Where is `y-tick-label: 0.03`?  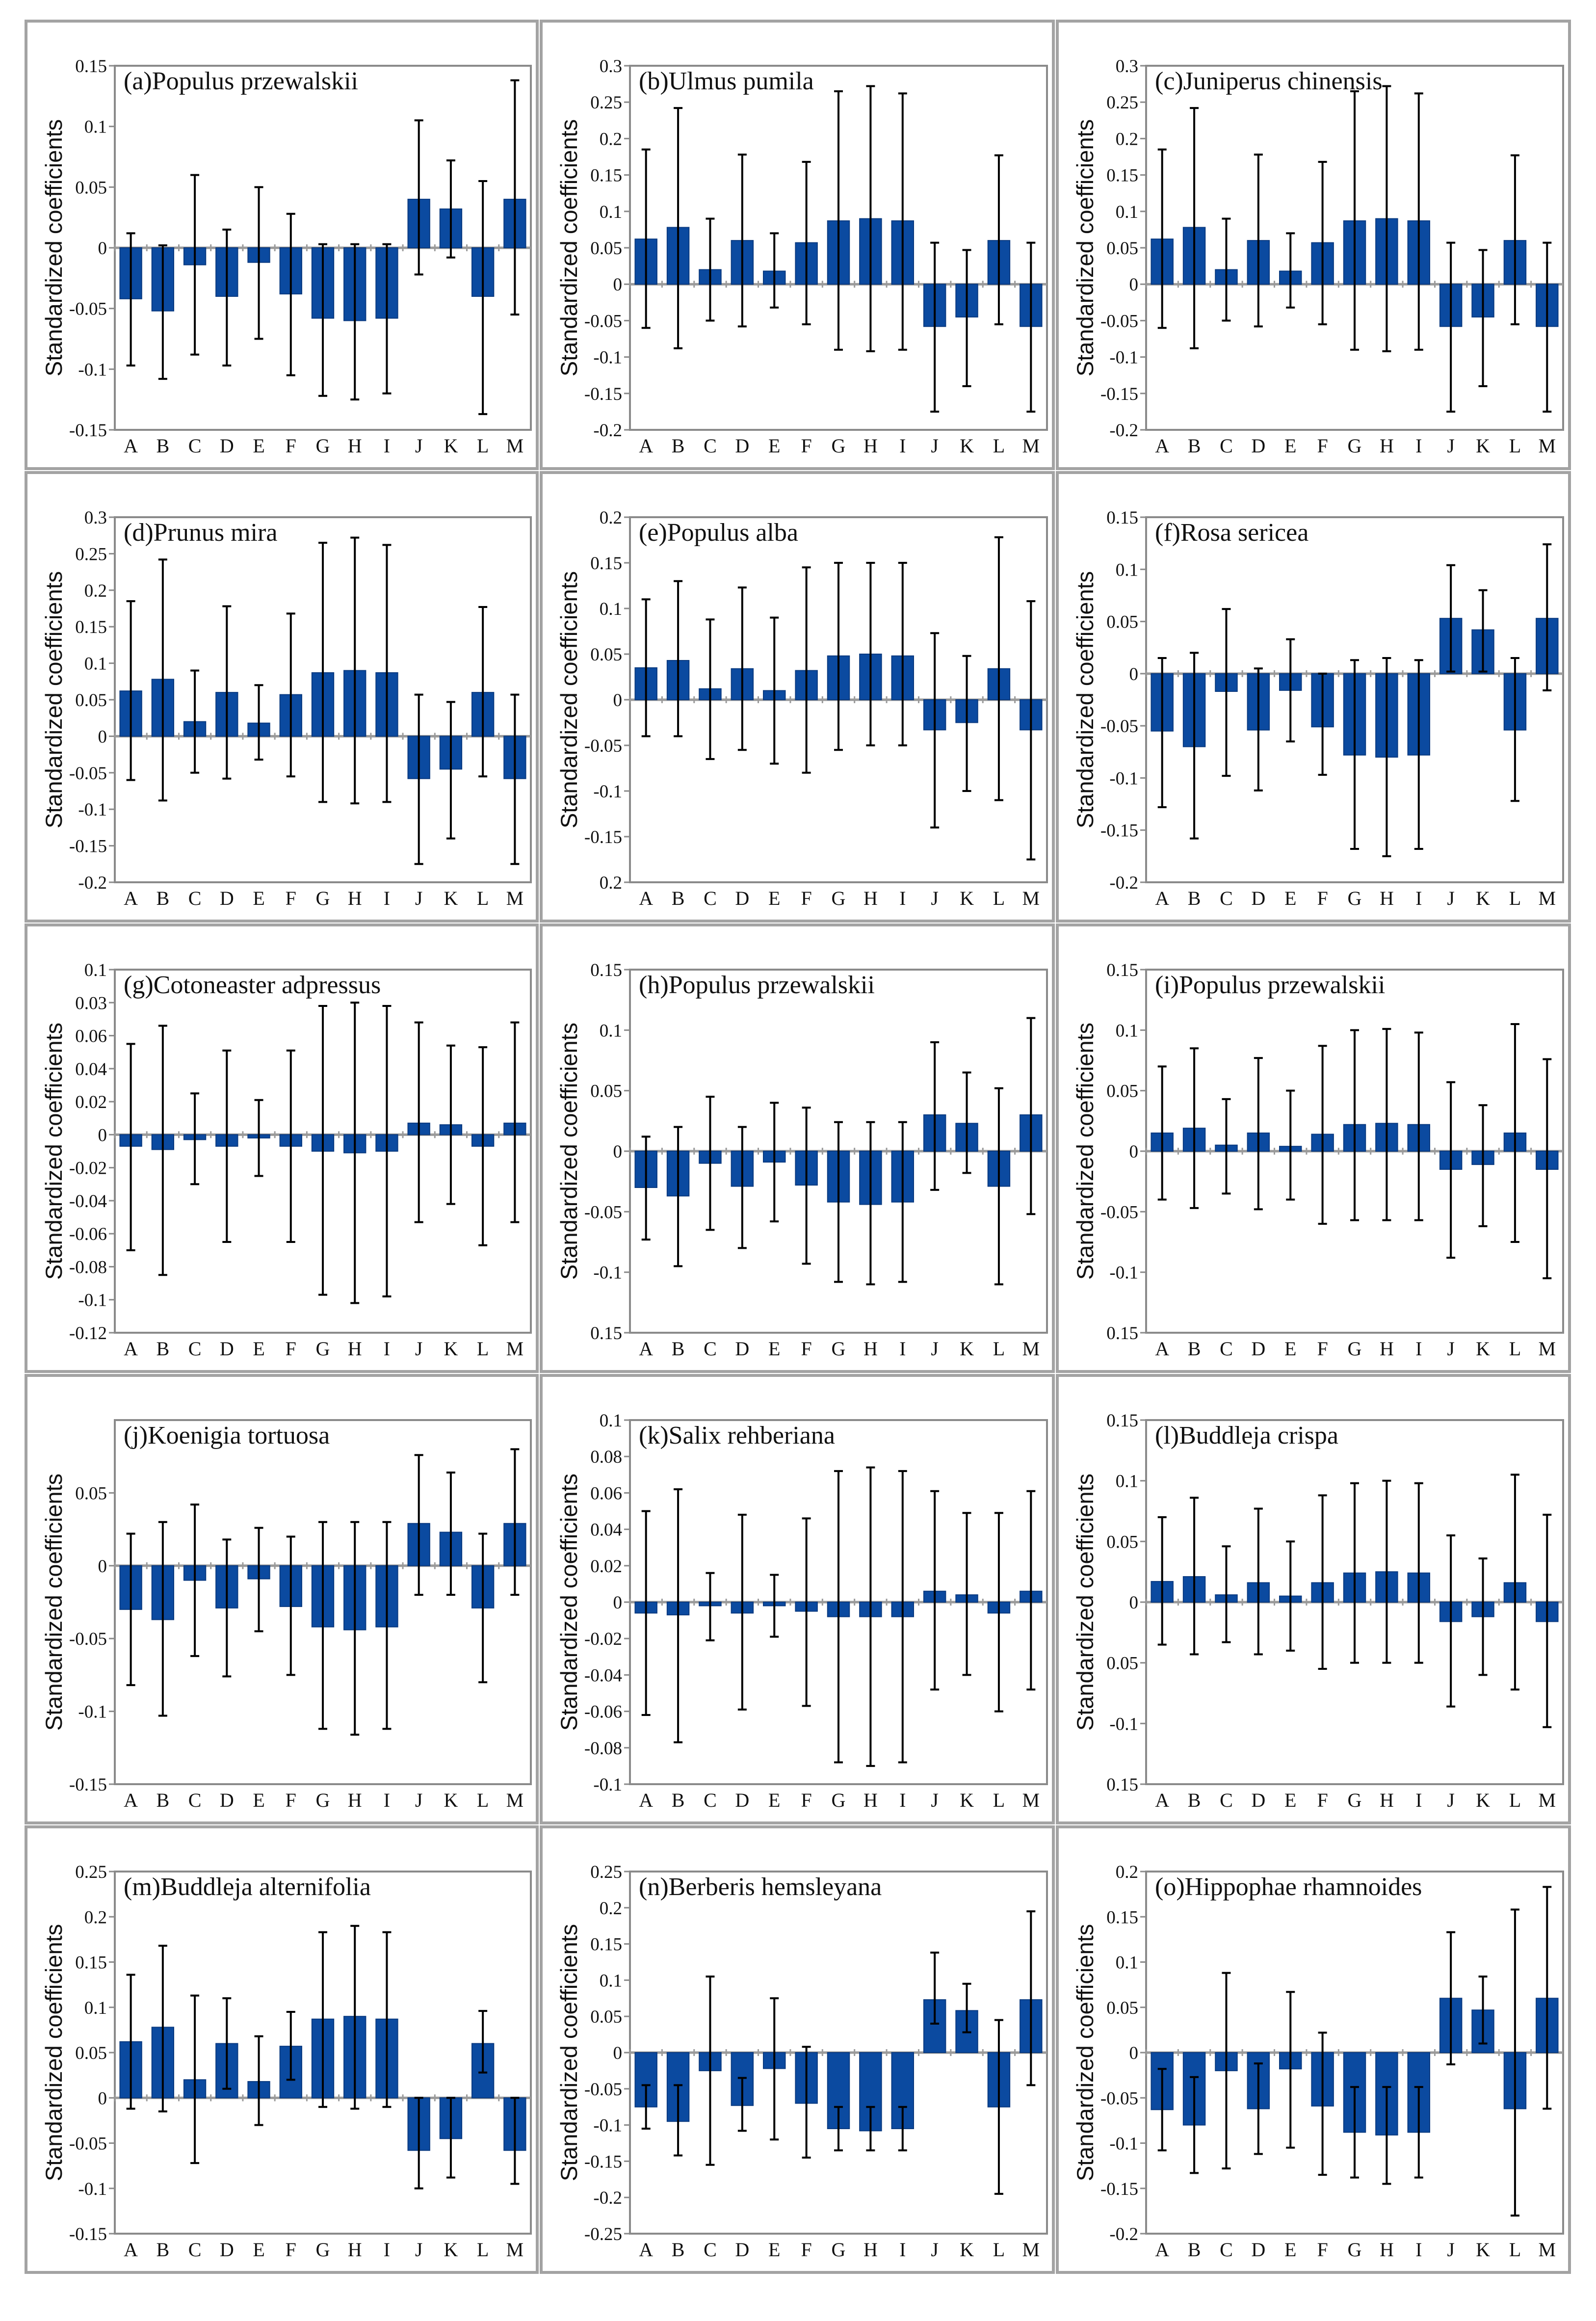 y-tick-label: 0.03 is located at coordinates (91, 1003).